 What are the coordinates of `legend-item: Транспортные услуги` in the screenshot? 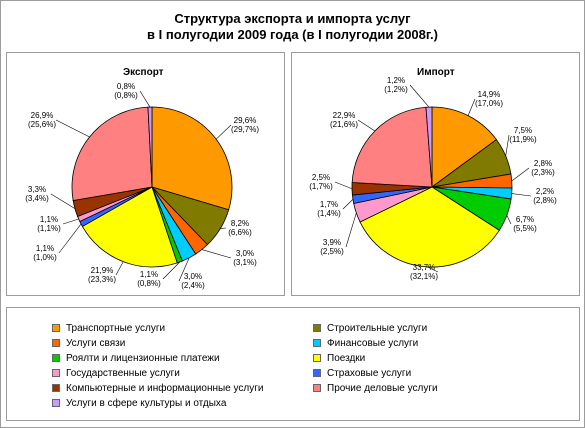 It's located at (108, 328).